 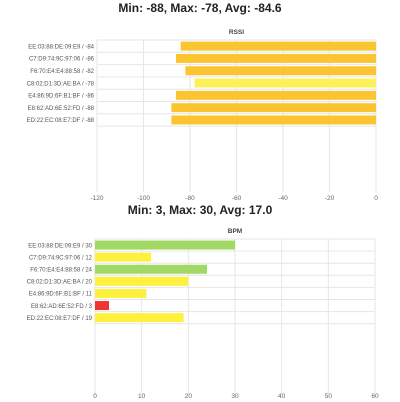 What do you see at coordinates (62, 72) in the screenshot?
I see `rssi-category-label: F6:70:E4:E4:88:58 / -82` at bounding box center [62, 72].